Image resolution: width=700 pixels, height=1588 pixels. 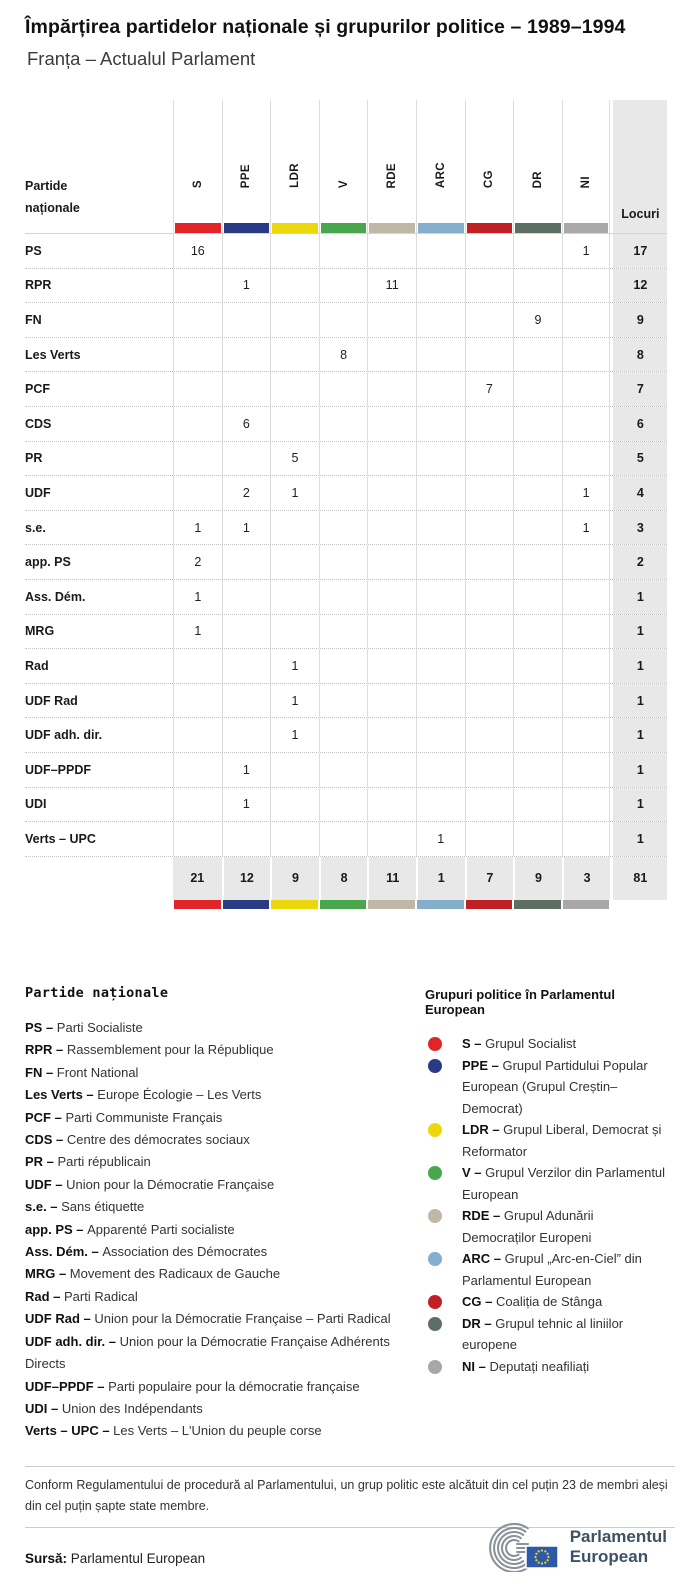 What do you see at coordinates (346, 528) in the screenshot?
I see `table-row: s.e. 1 1 1 3` at bounding box center [346, 528].